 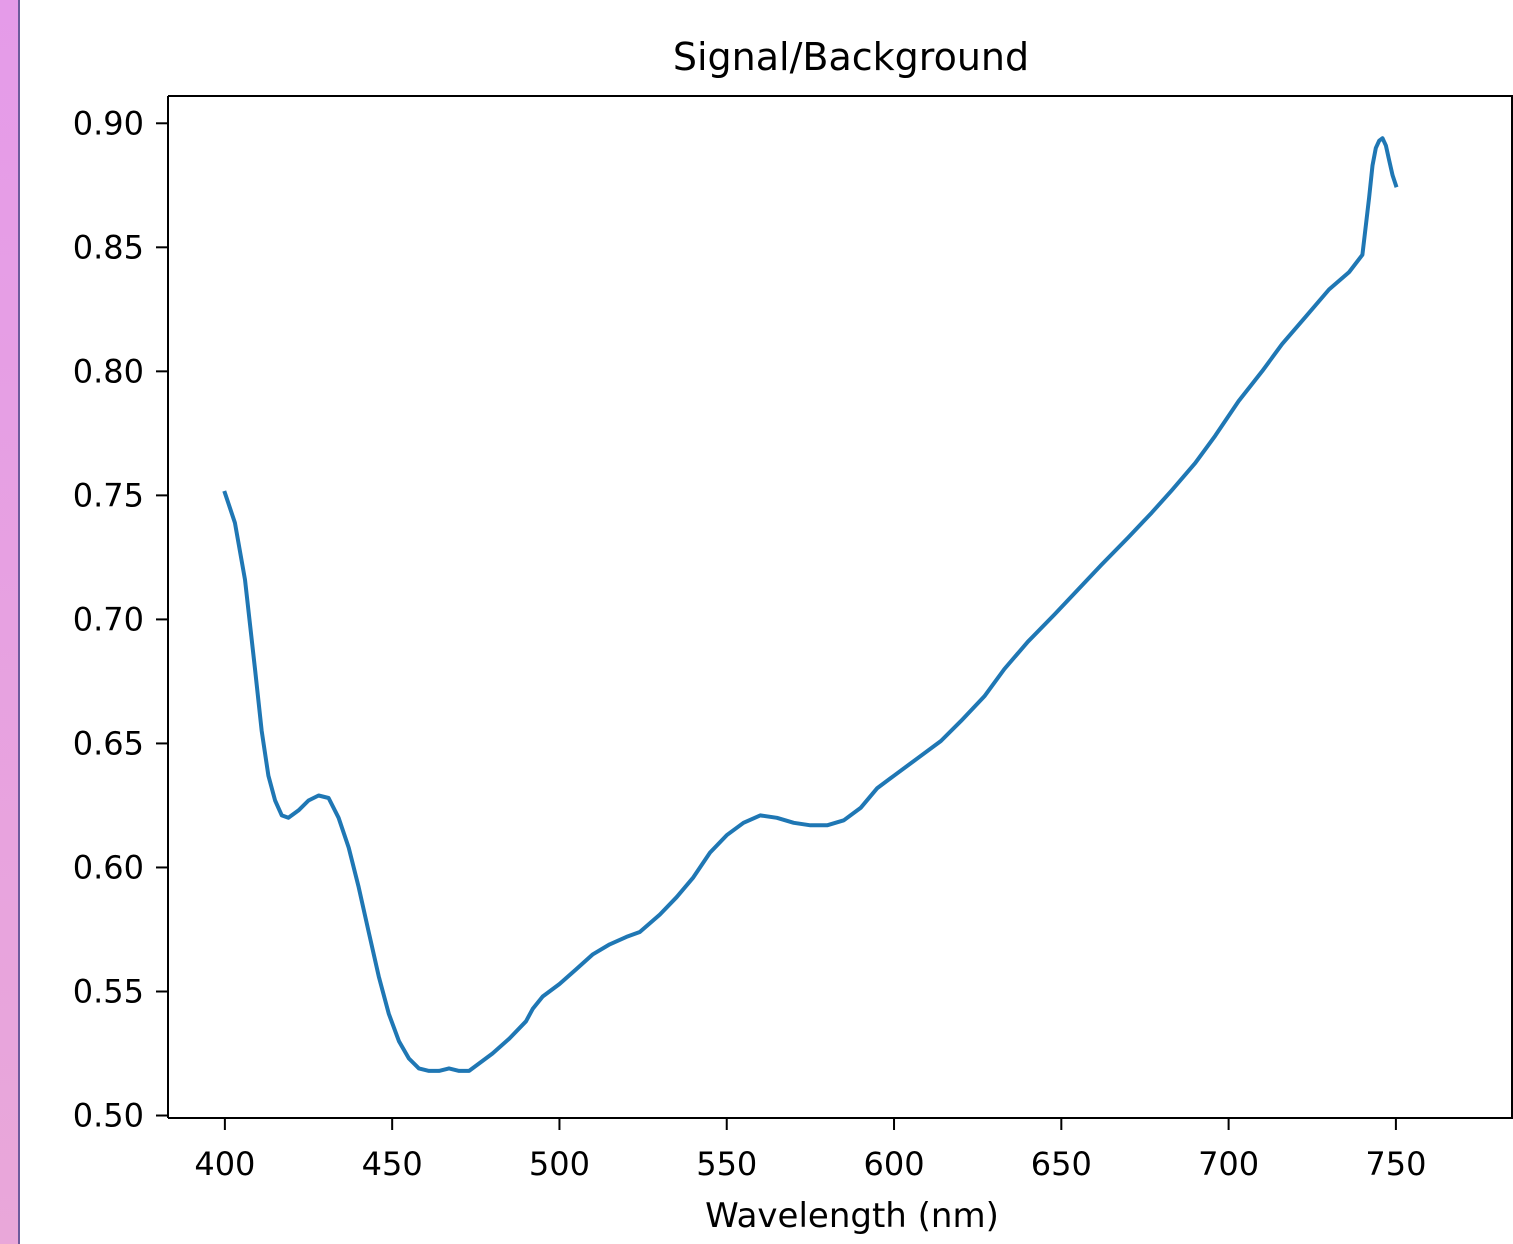 I want to click on y-tick-label: 0.65, so click(x=108, y=743).